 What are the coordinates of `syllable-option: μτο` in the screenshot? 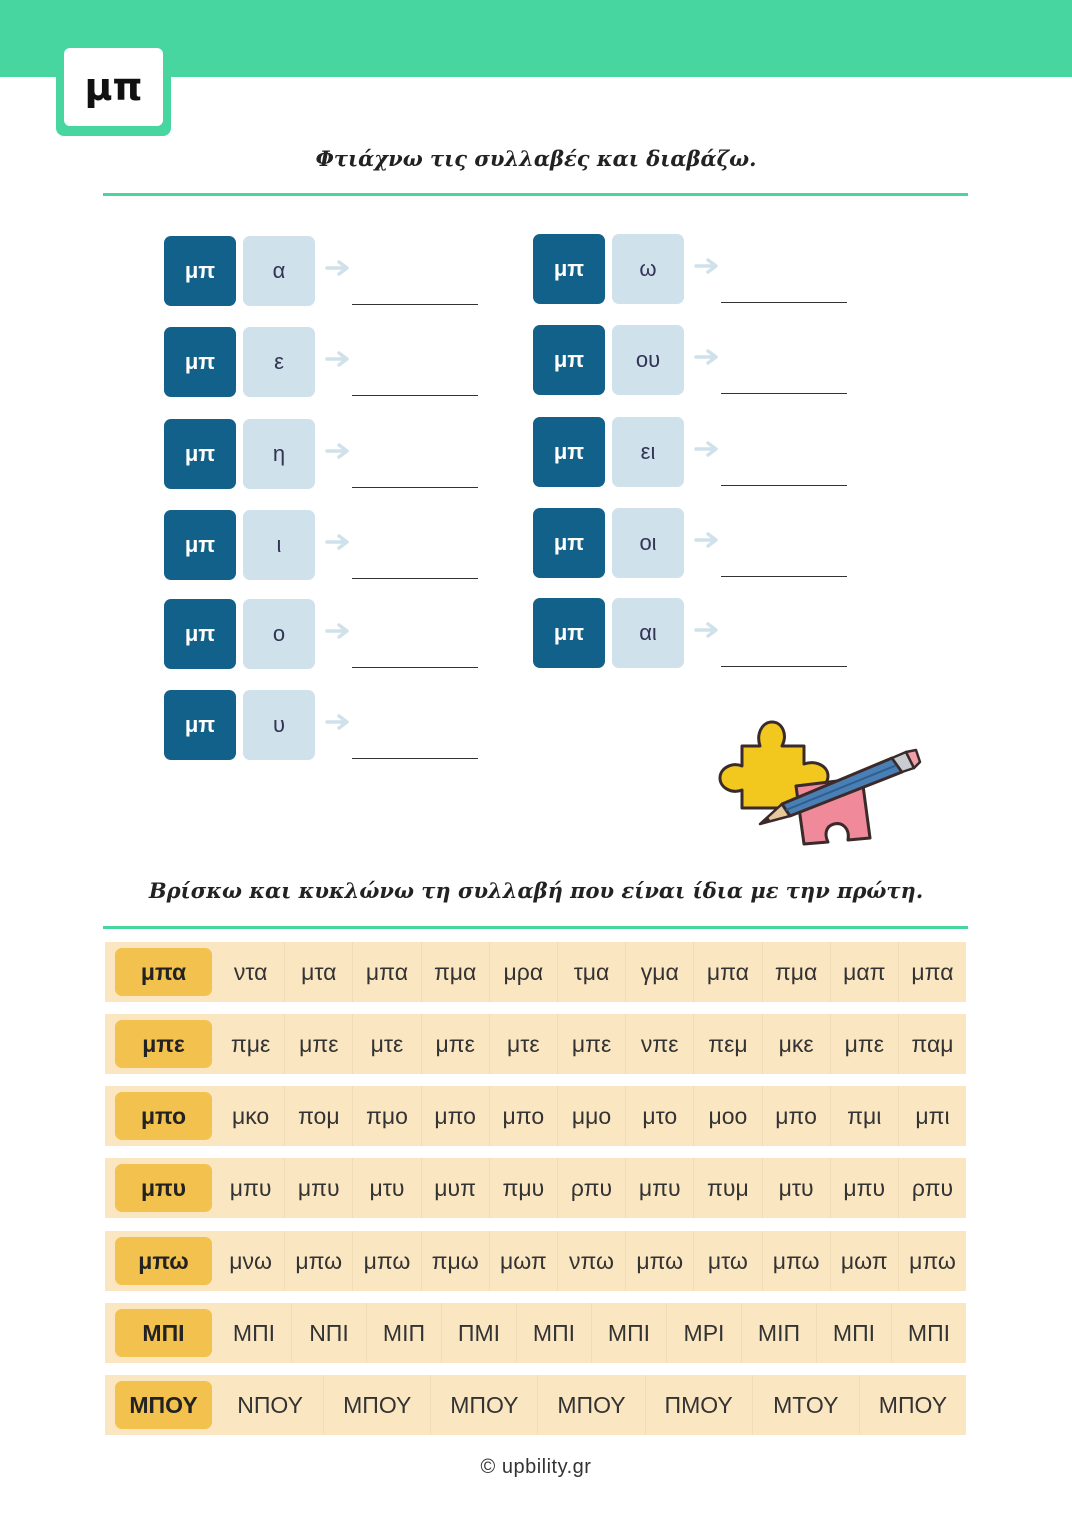 It's located at (660, 1116).